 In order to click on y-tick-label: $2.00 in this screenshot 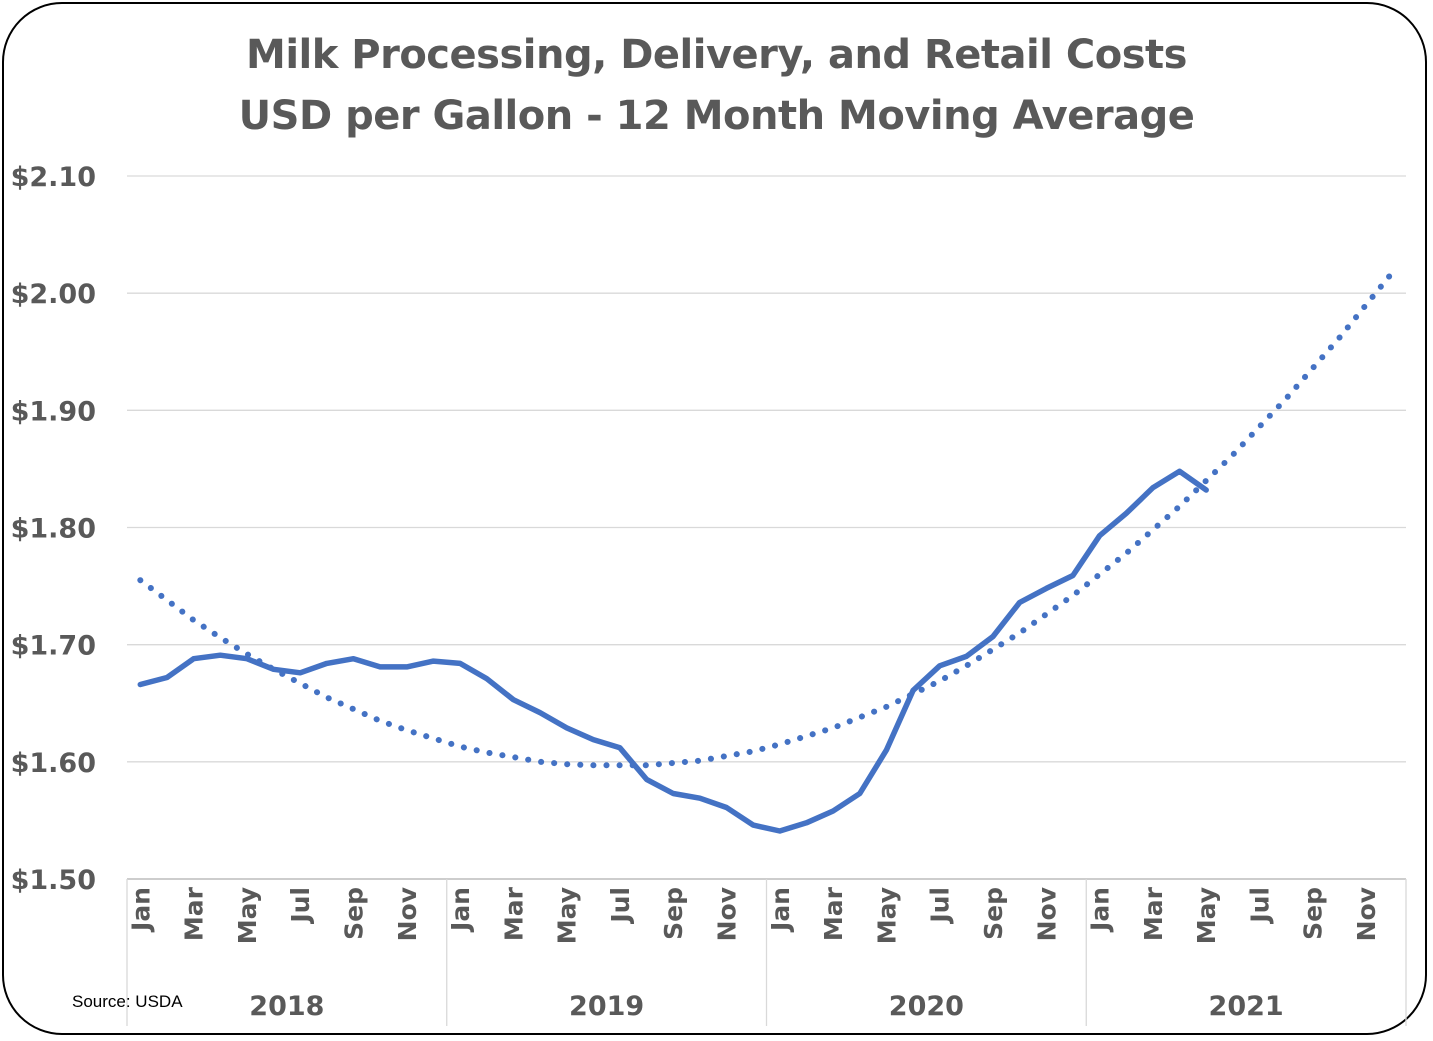, I will do `click(53, 294)`.